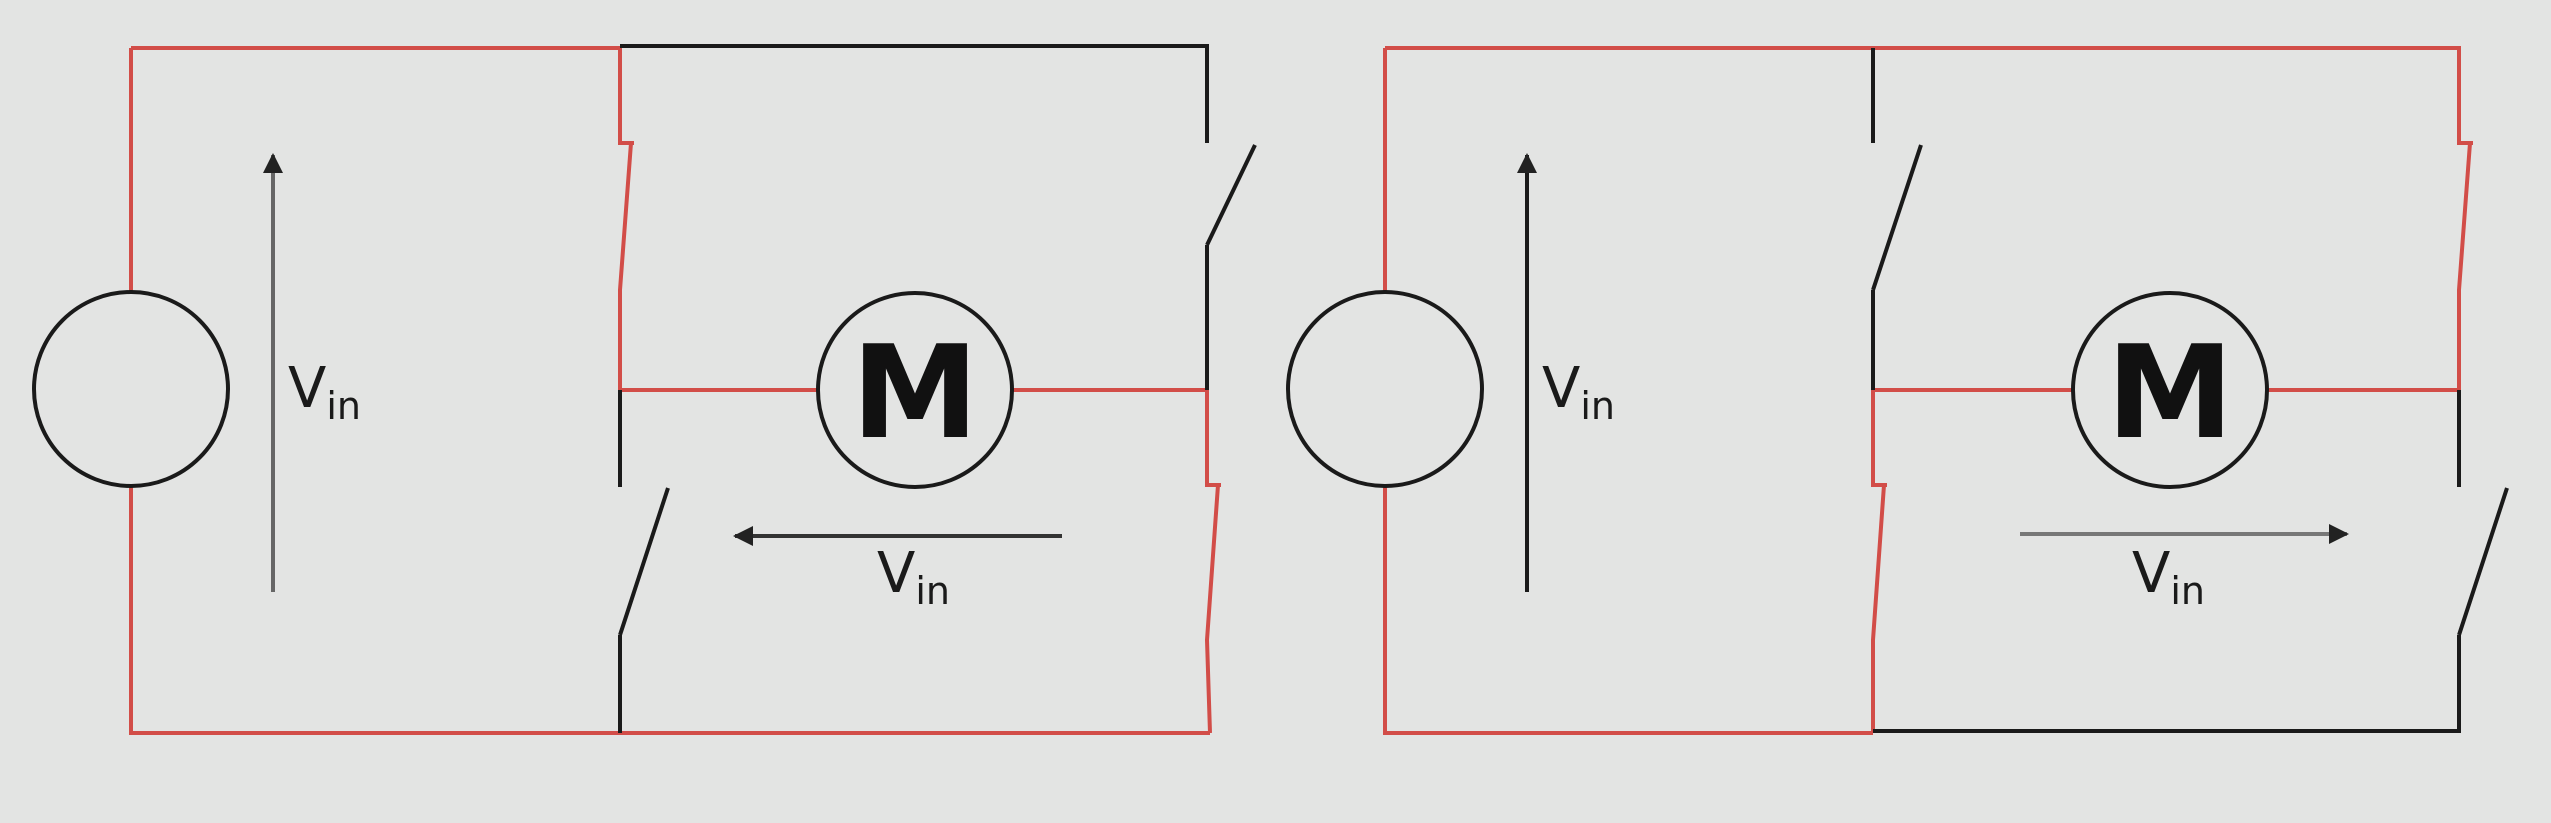 The image size is (2551, 823). What do you see at coordinates (914, 93) in the screenshot?
I see `top-wire-right-left` at bounding box center [914, 93].